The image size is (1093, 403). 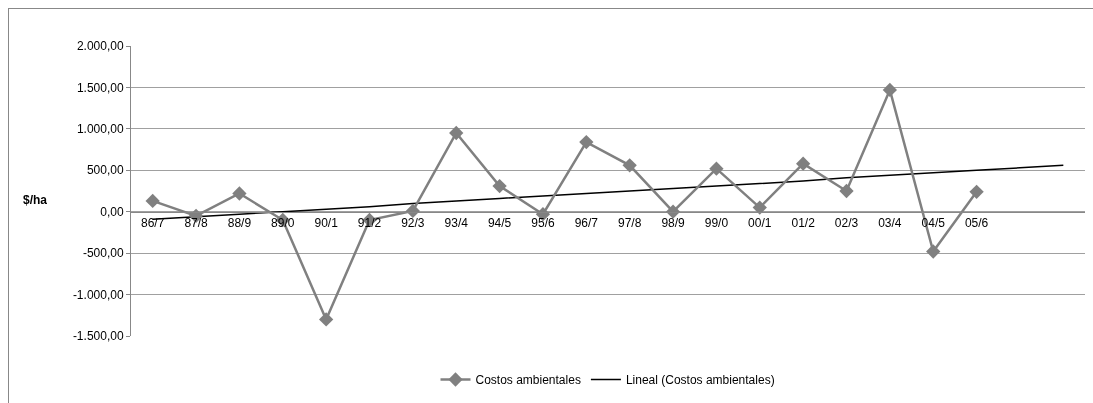 I want to click on legend-label: Lineal (Costos ambientales), so click(x=700, y=380).